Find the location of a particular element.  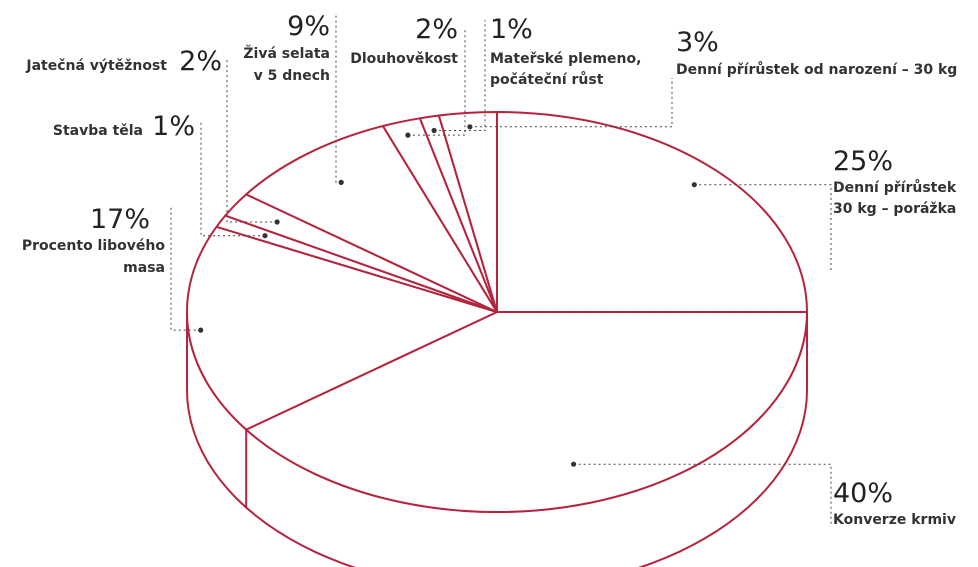

slice-category-label: Procento libového is located at coordinates (94, 246).